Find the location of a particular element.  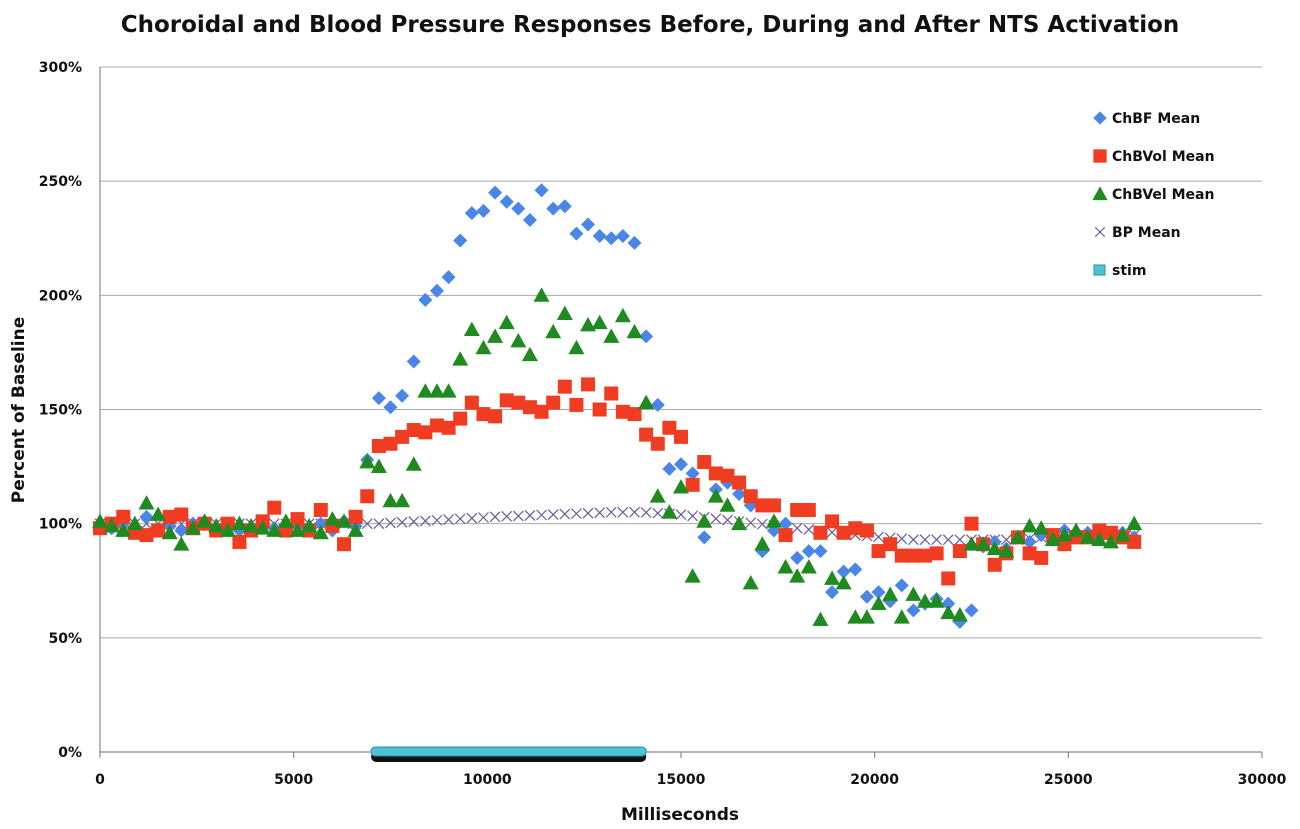

y-axis-title: Percent of Baseline is located at coordinates (19, 410).